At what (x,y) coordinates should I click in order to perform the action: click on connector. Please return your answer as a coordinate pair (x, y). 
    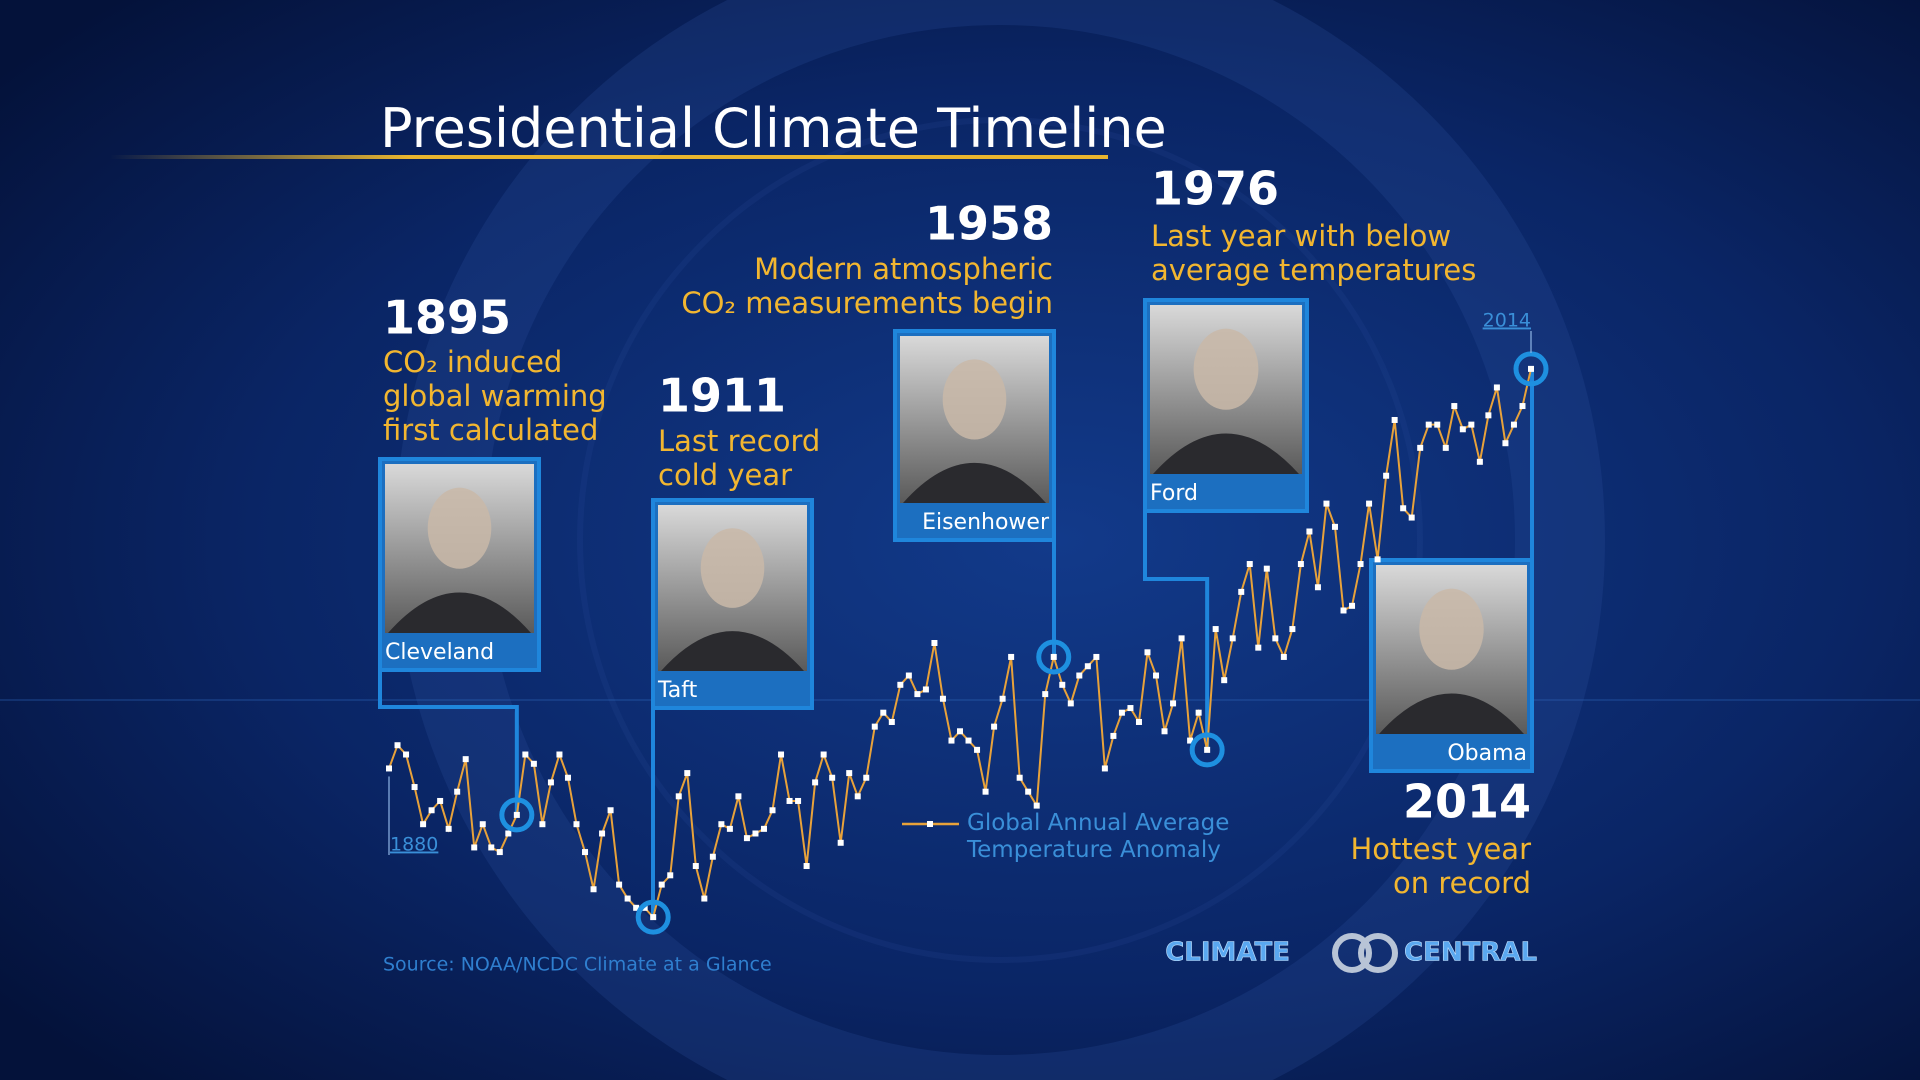
    Looking at the image, I should click on (1176, 630).